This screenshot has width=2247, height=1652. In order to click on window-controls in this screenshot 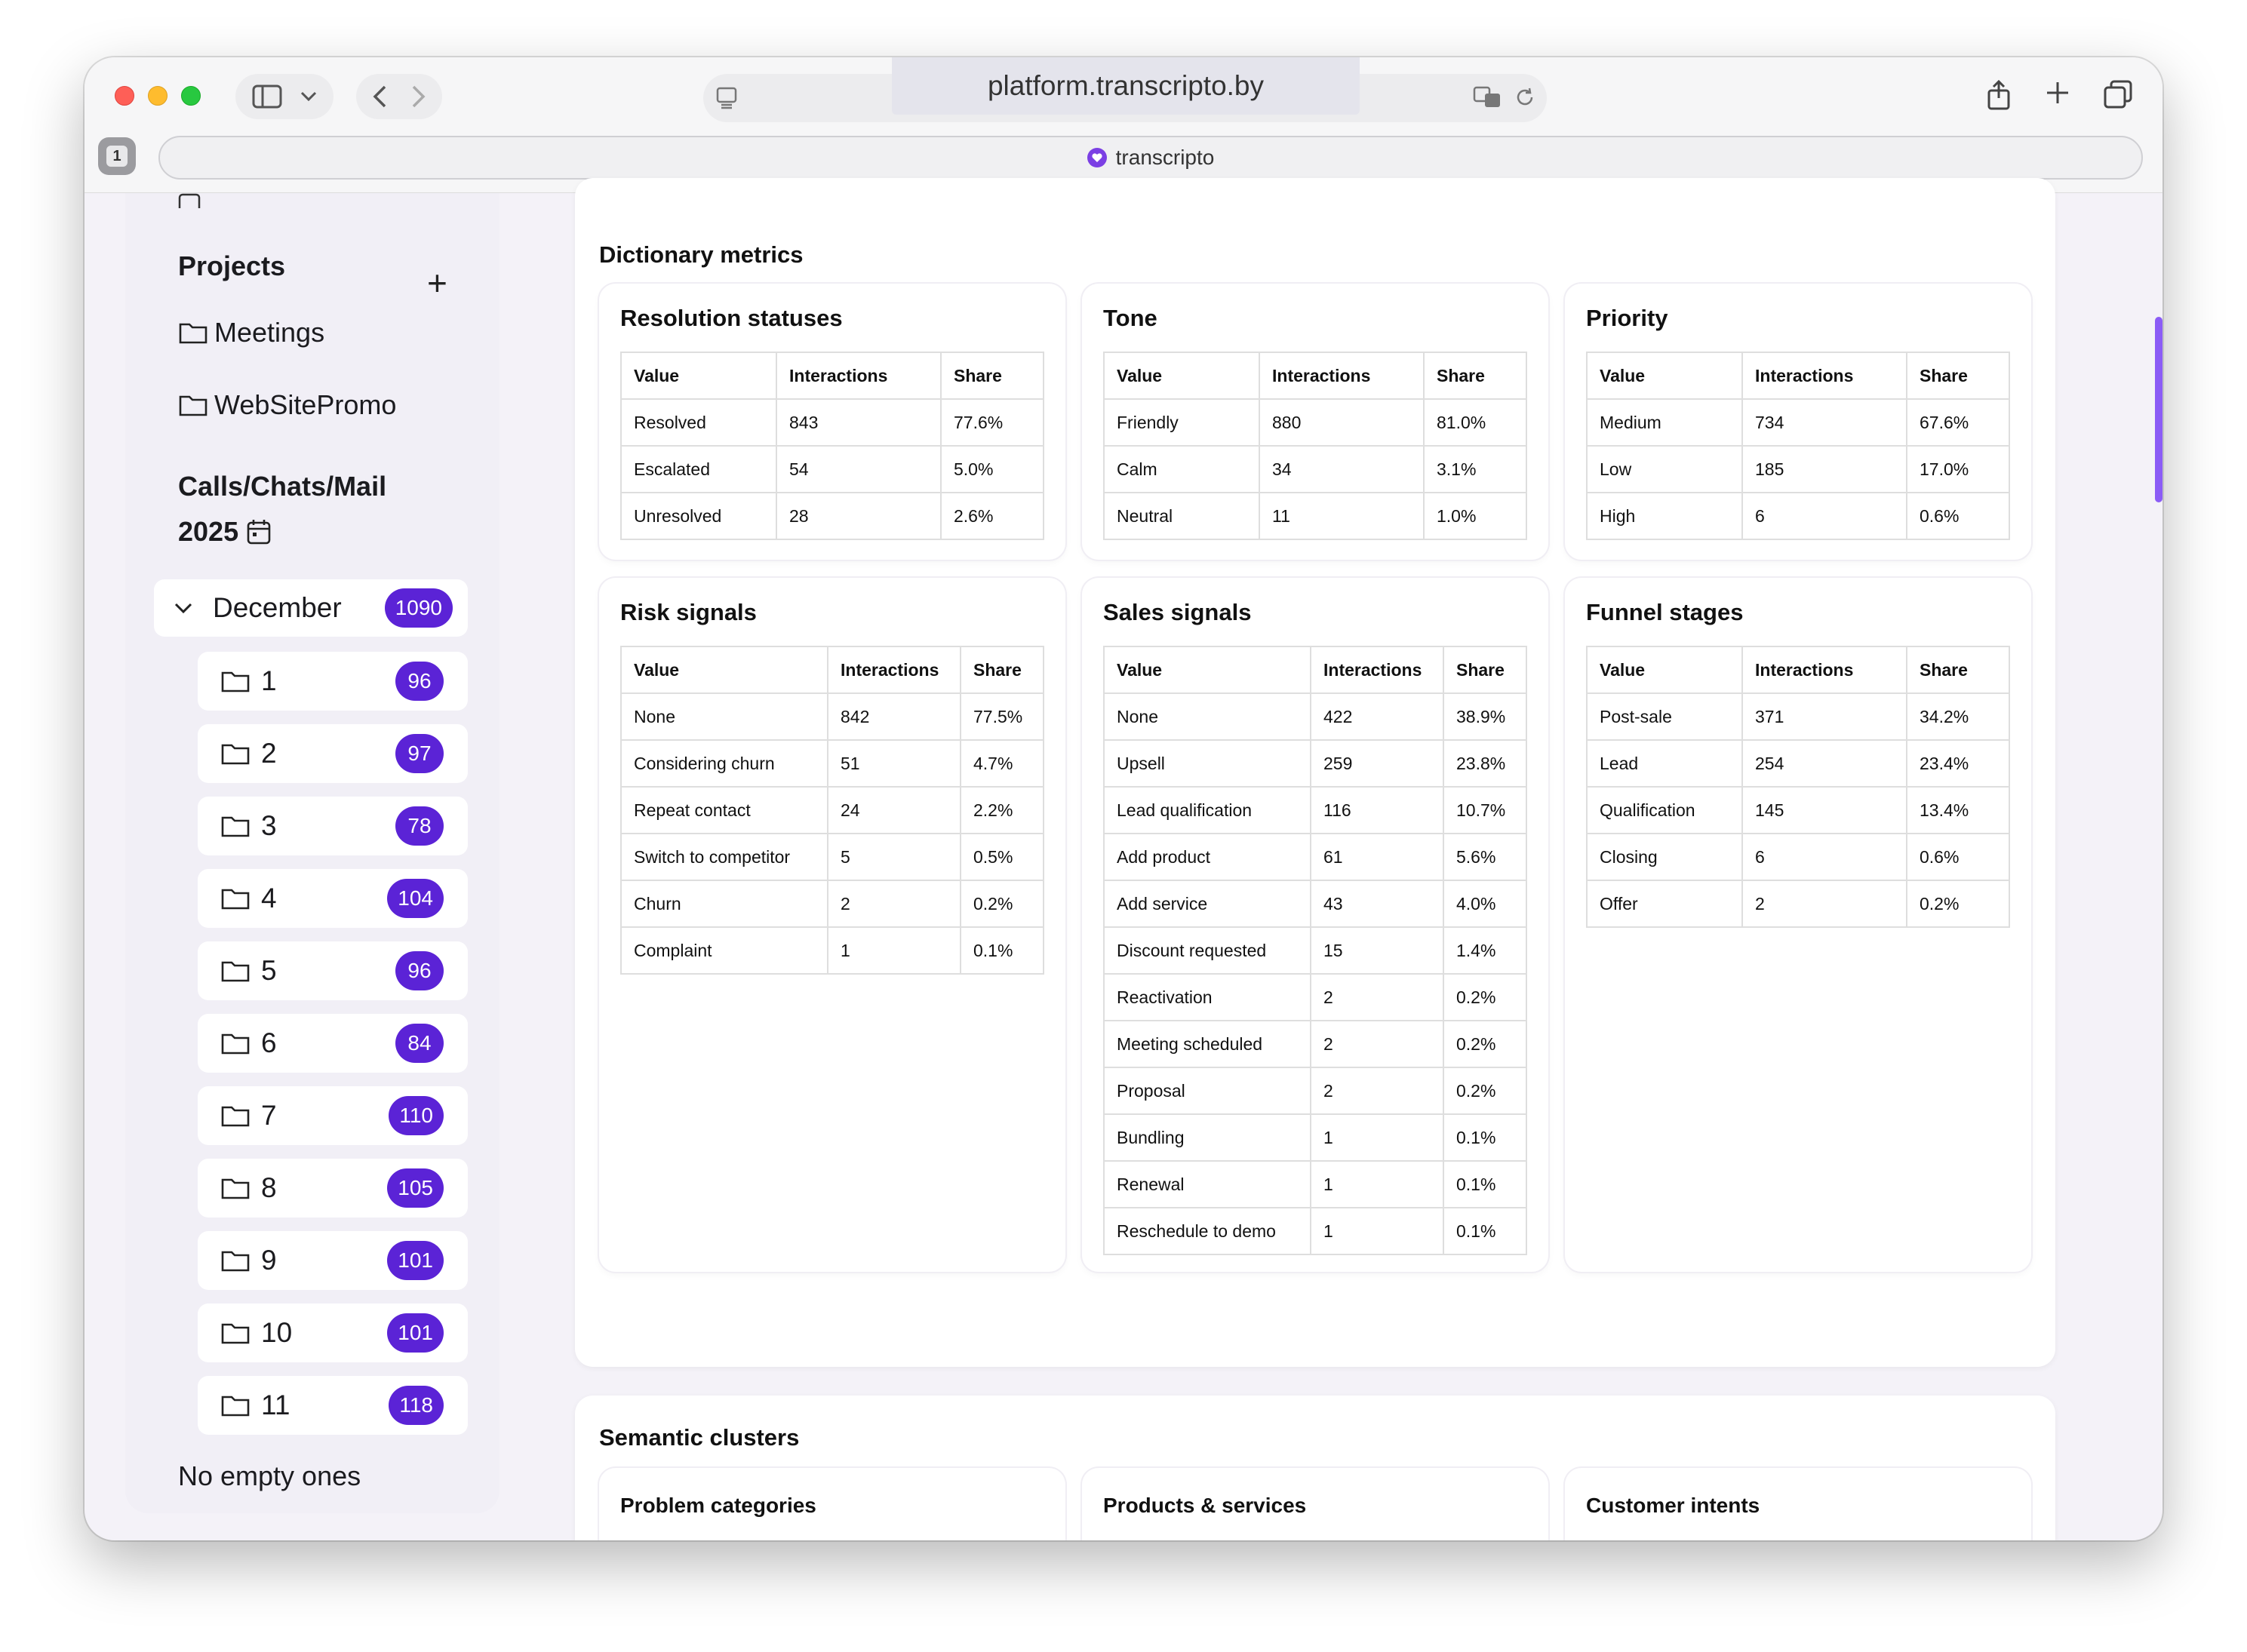, I will do `click(158, 96)`.